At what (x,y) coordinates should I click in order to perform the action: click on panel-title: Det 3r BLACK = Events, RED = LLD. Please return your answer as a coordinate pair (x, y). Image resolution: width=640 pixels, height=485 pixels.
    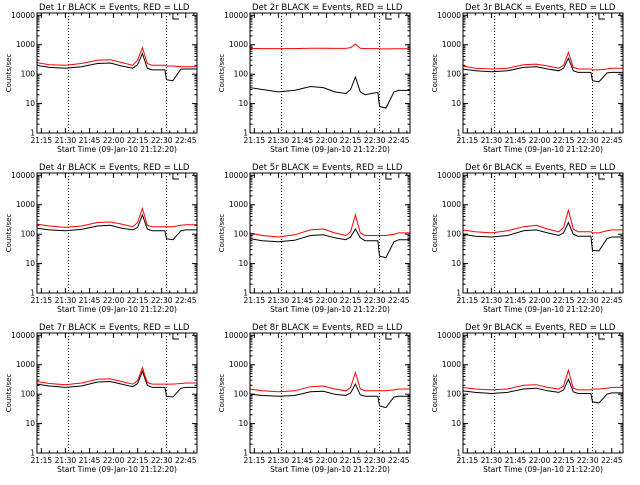
    Looking at the image, I should click on (540, 8).